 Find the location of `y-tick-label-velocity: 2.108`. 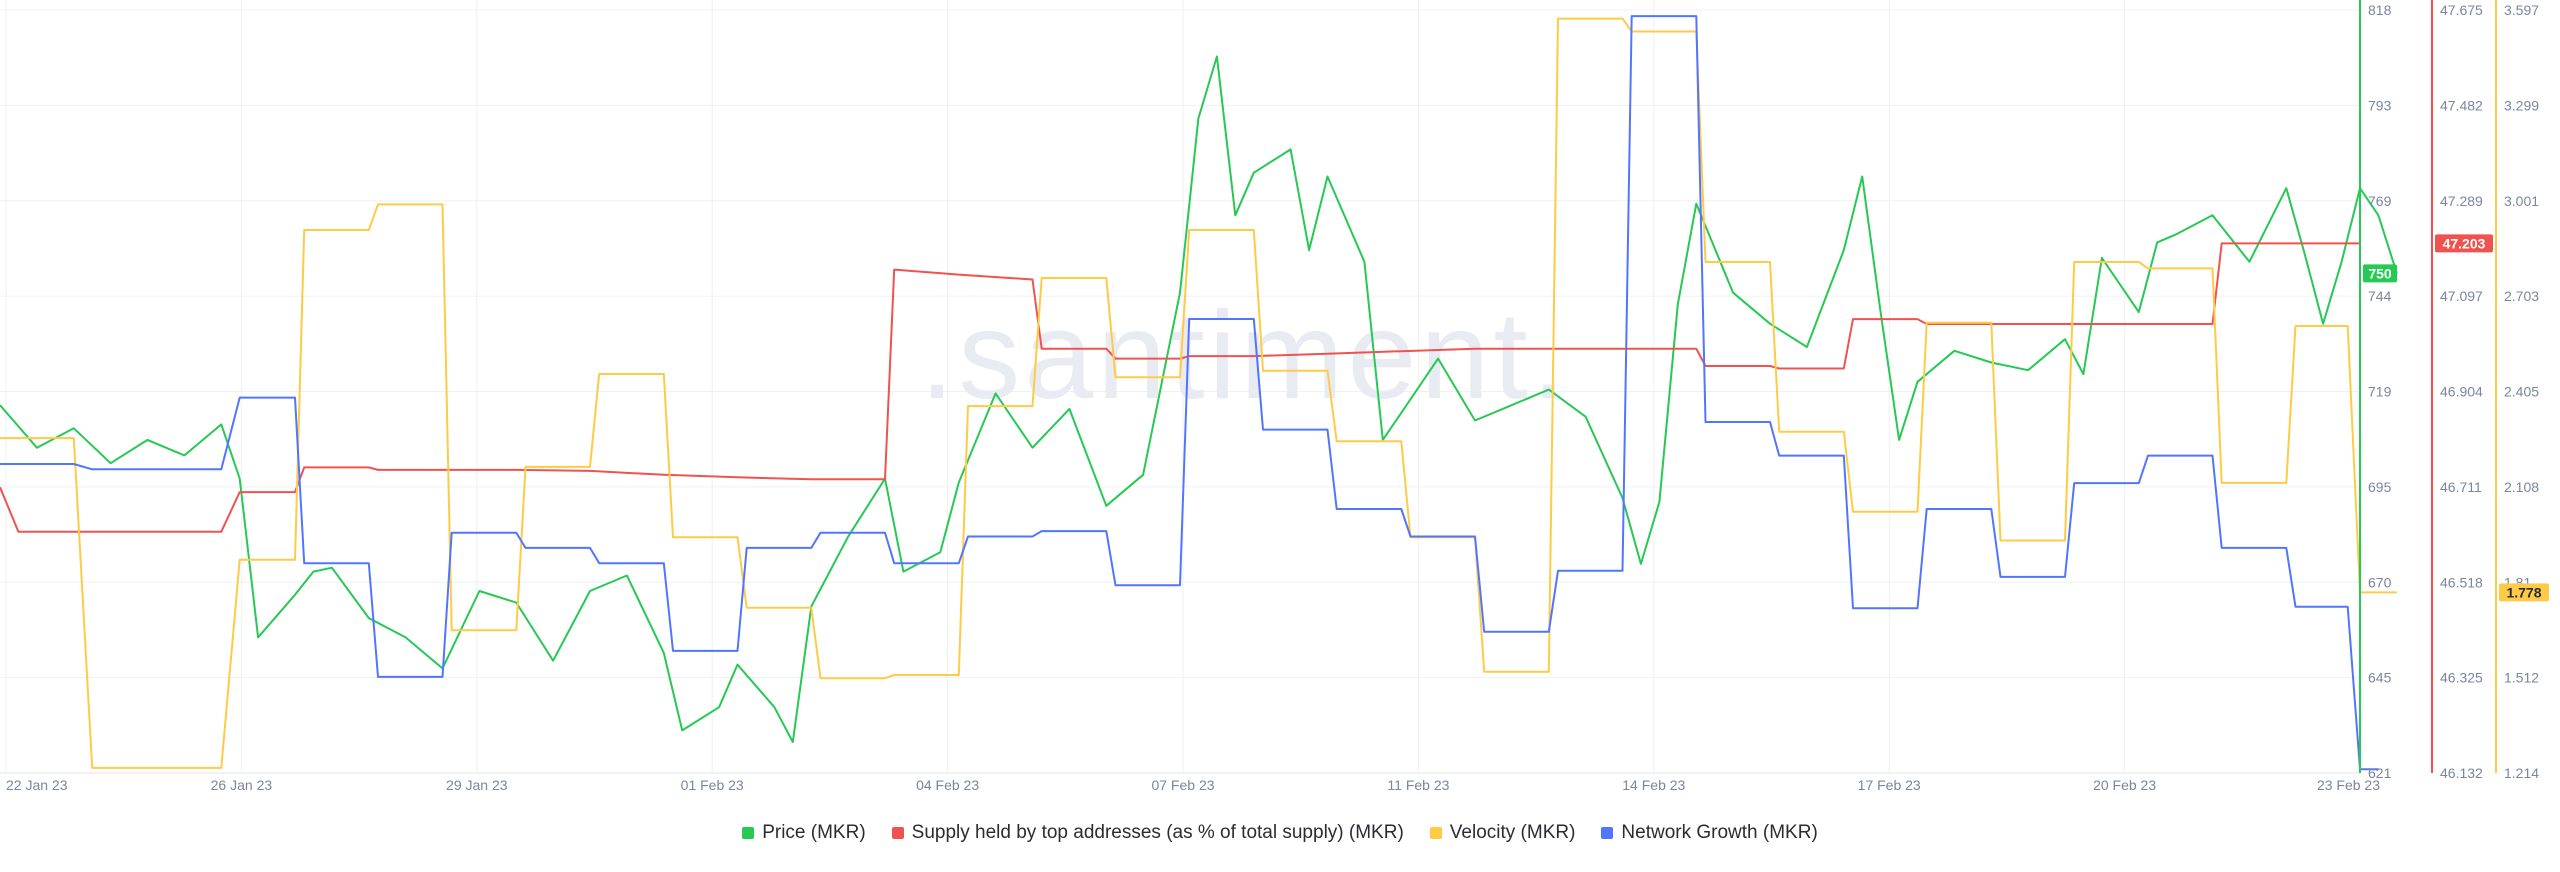

y-tick-label-velocity: 2.108 is located at coordinates (2521, 487).